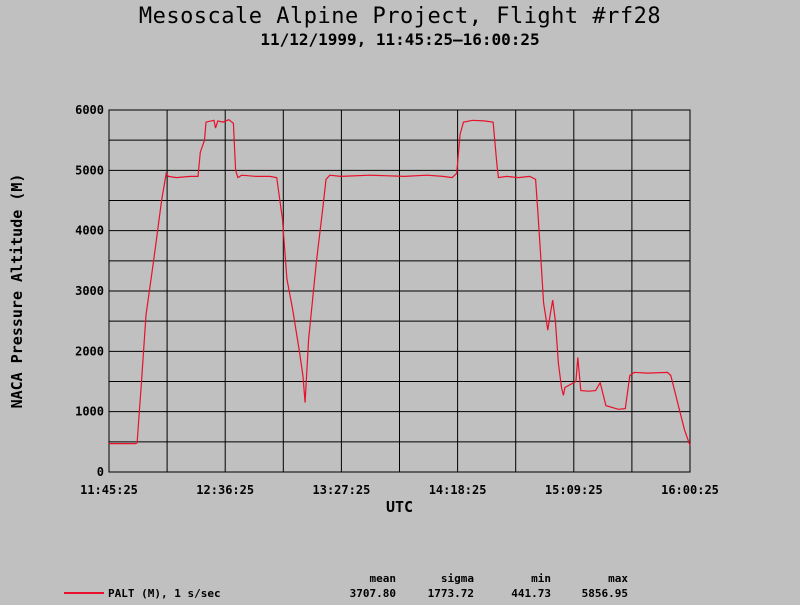 The width and height of the screenshot is (800, 605). What do you see at coordinates (89, 412) in the screenshot?
I see `y-tick-label: 1000` at bounding box center [89, 412].